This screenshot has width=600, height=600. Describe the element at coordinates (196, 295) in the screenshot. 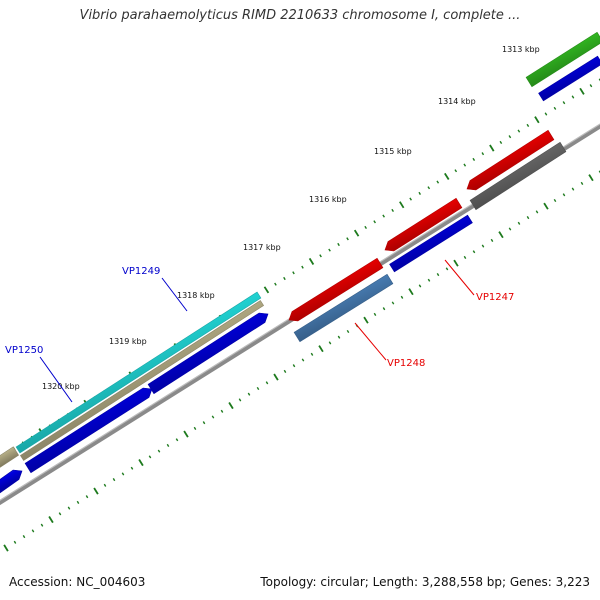

I see `scale-label-1318: 1318 kbp` at that location.